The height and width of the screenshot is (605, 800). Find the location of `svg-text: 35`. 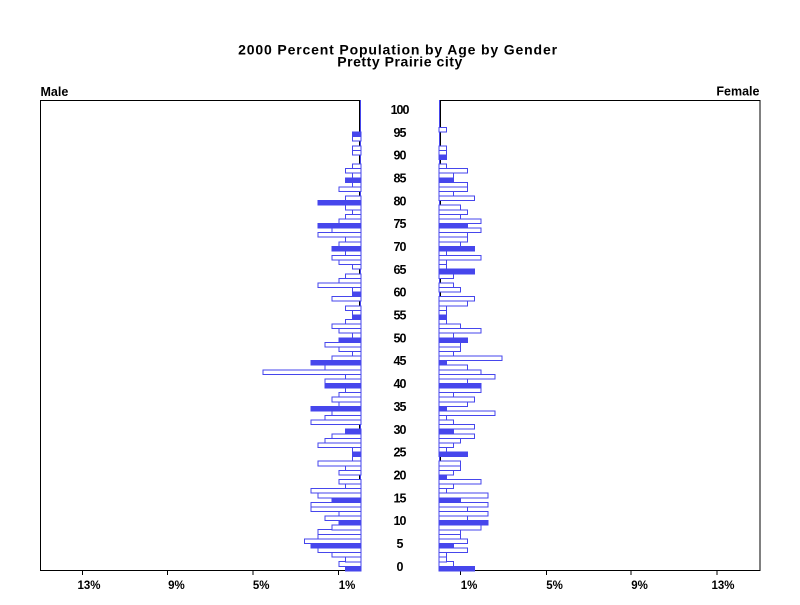

svg-text: 35 is located at coordinates (400, 407).